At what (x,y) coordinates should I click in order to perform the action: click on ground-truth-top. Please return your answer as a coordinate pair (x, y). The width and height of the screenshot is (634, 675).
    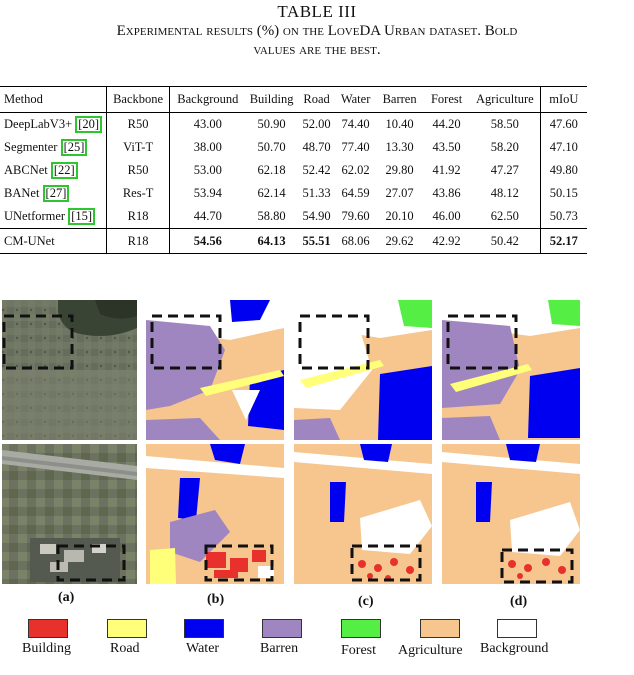
    Looking at the image, I should click on (215, 370).